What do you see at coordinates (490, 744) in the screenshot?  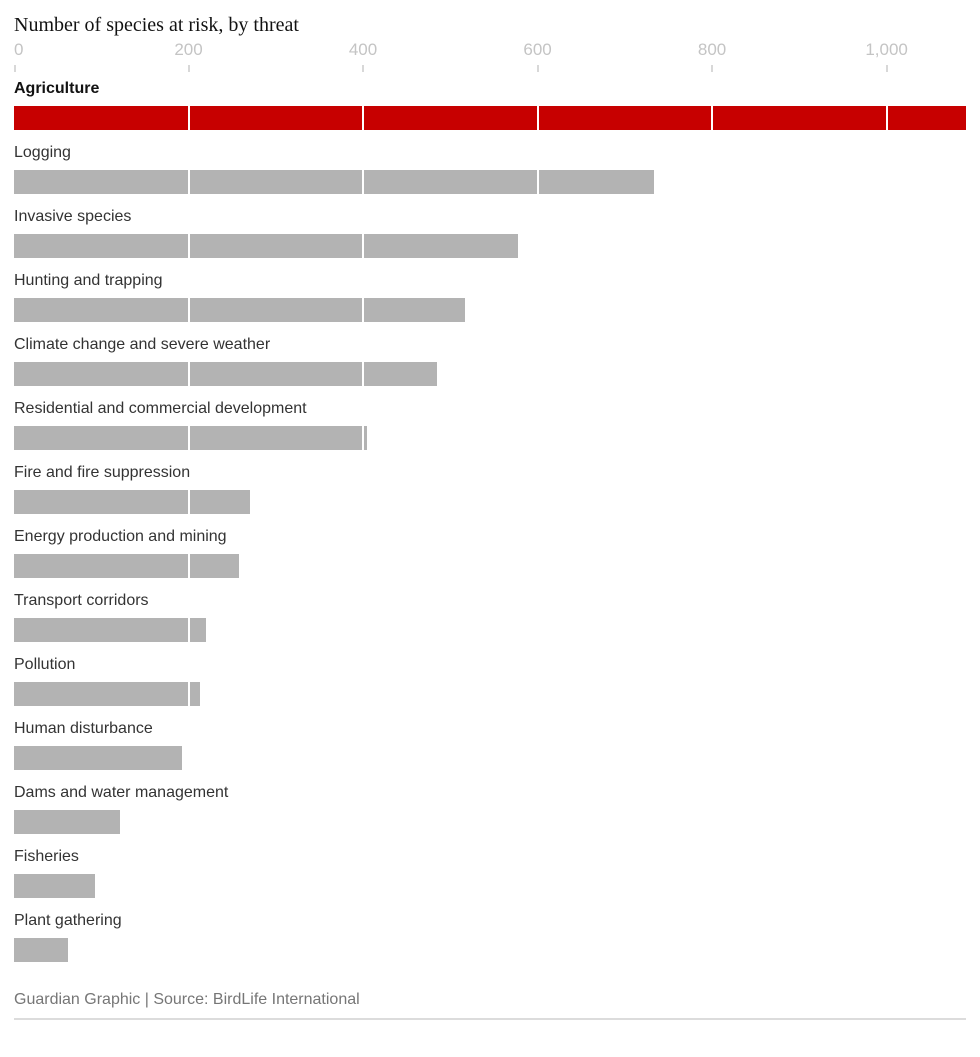 I see `chart-row: Human disturbance` at bounding box center [490, 744].